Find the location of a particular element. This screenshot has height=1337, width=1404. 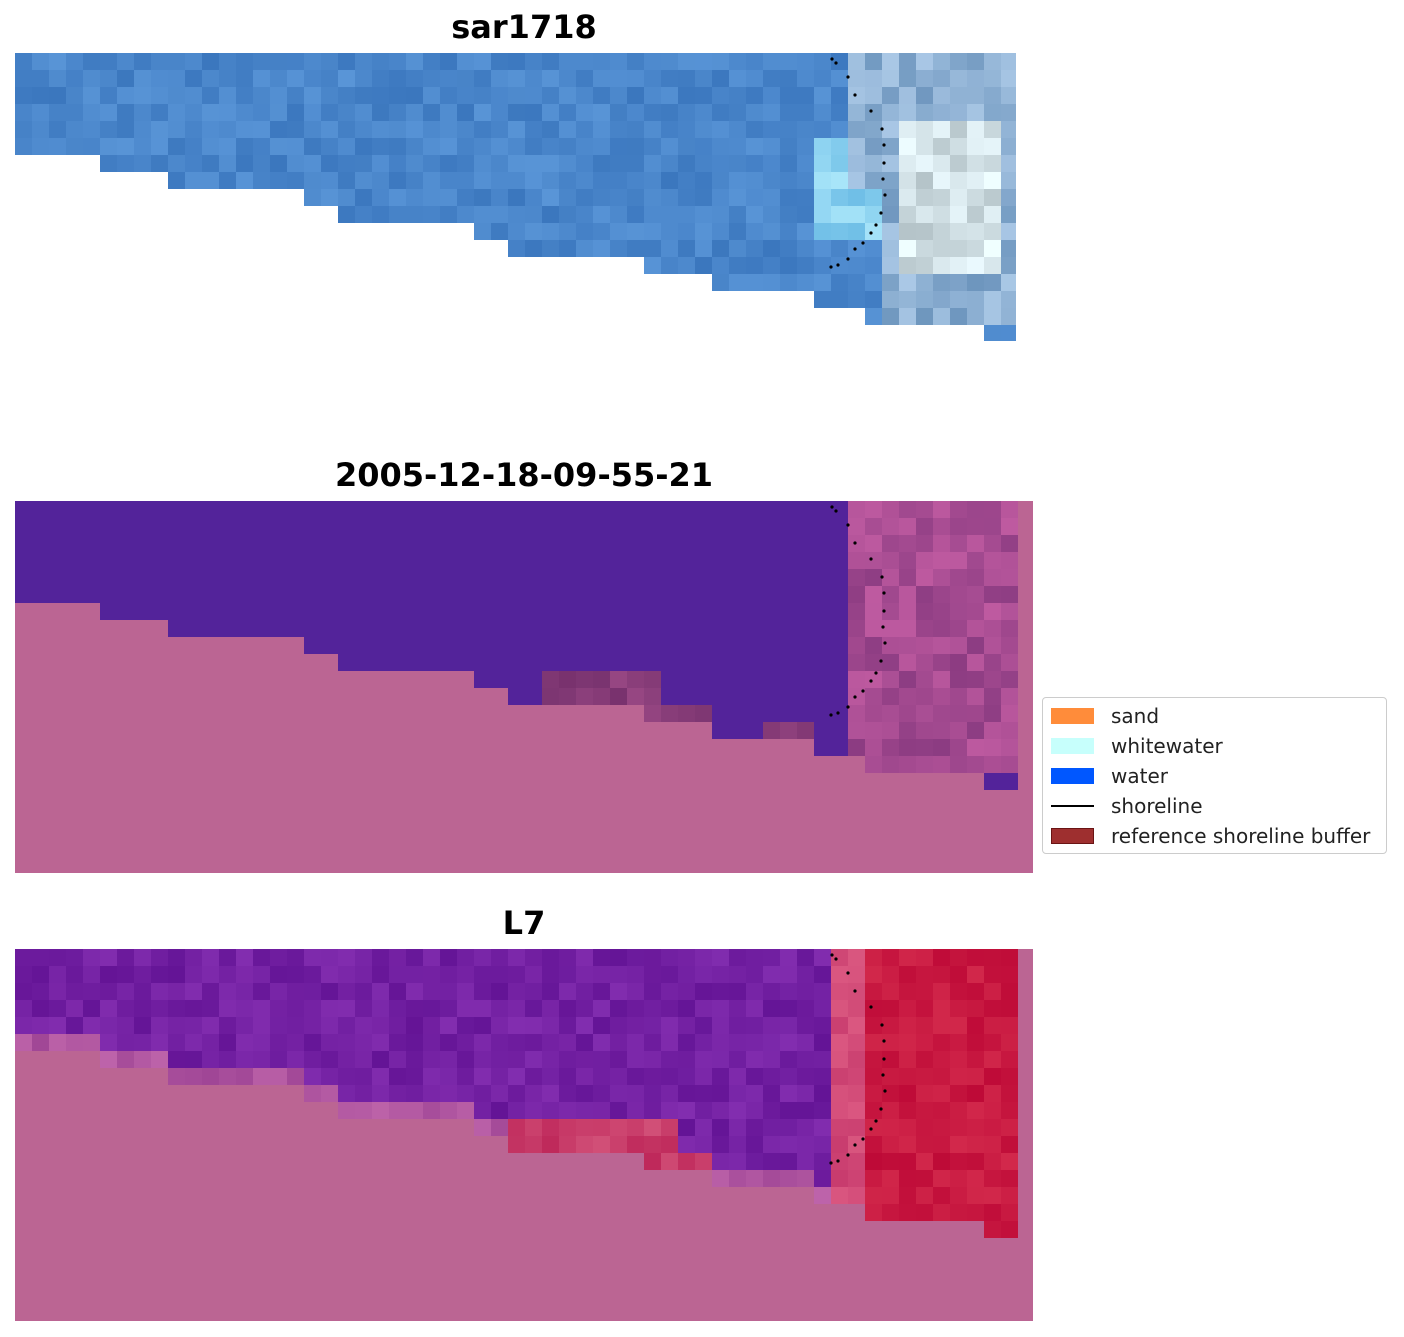

shoreline-point is located at coordinates (863, 691).